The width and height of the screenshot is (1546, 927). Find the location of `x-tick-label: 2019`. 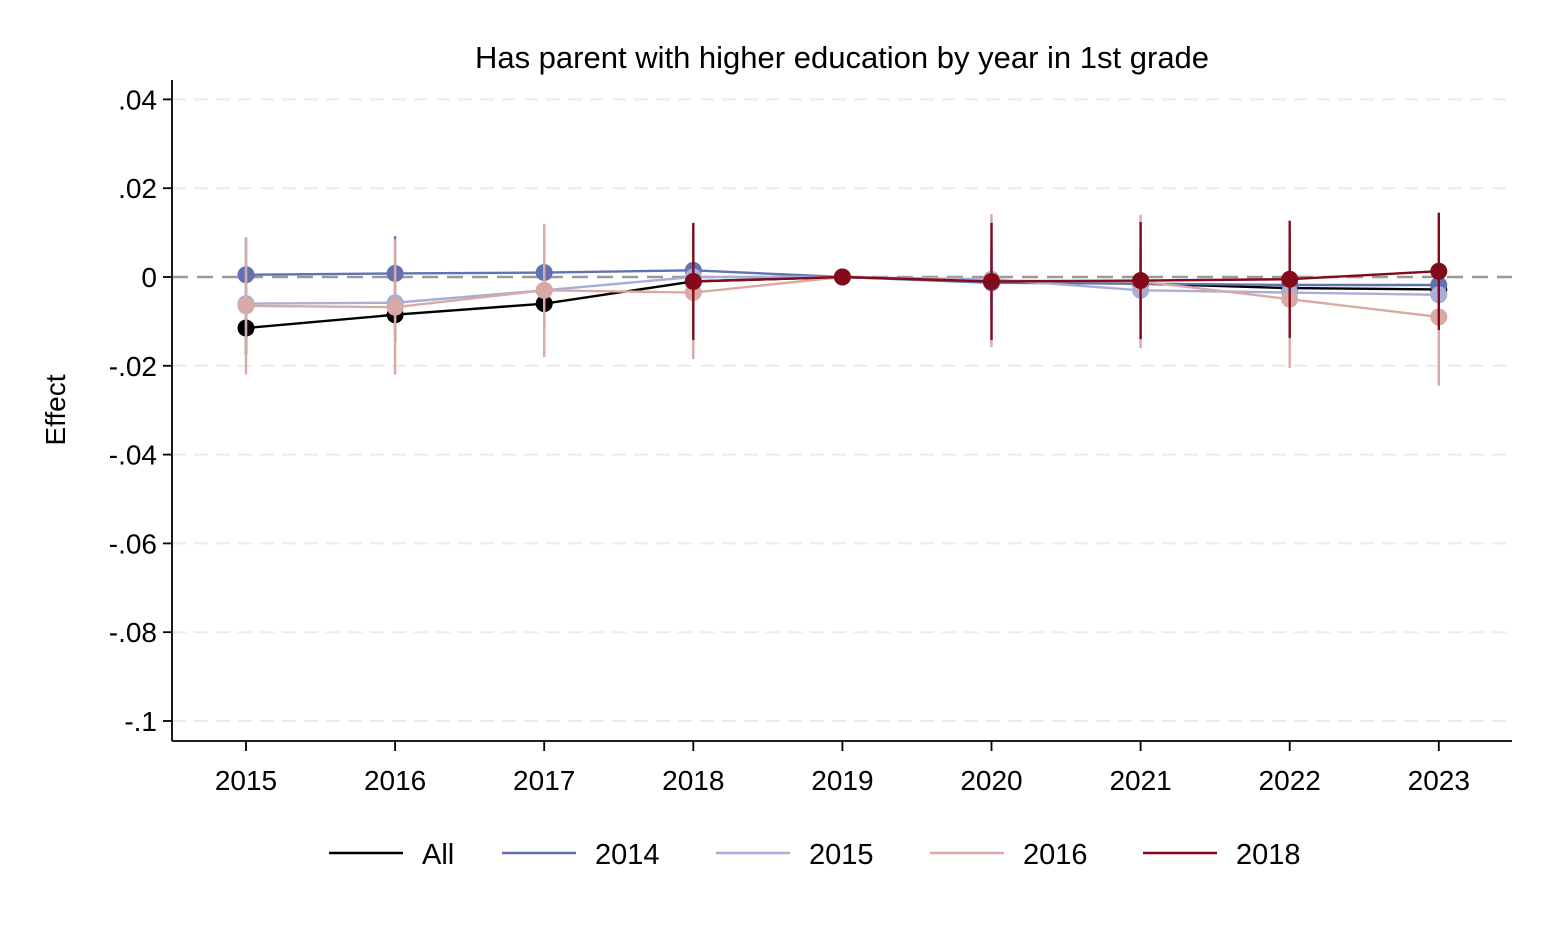

x-tick-label: 2019 is located at coordinates (842, 780).